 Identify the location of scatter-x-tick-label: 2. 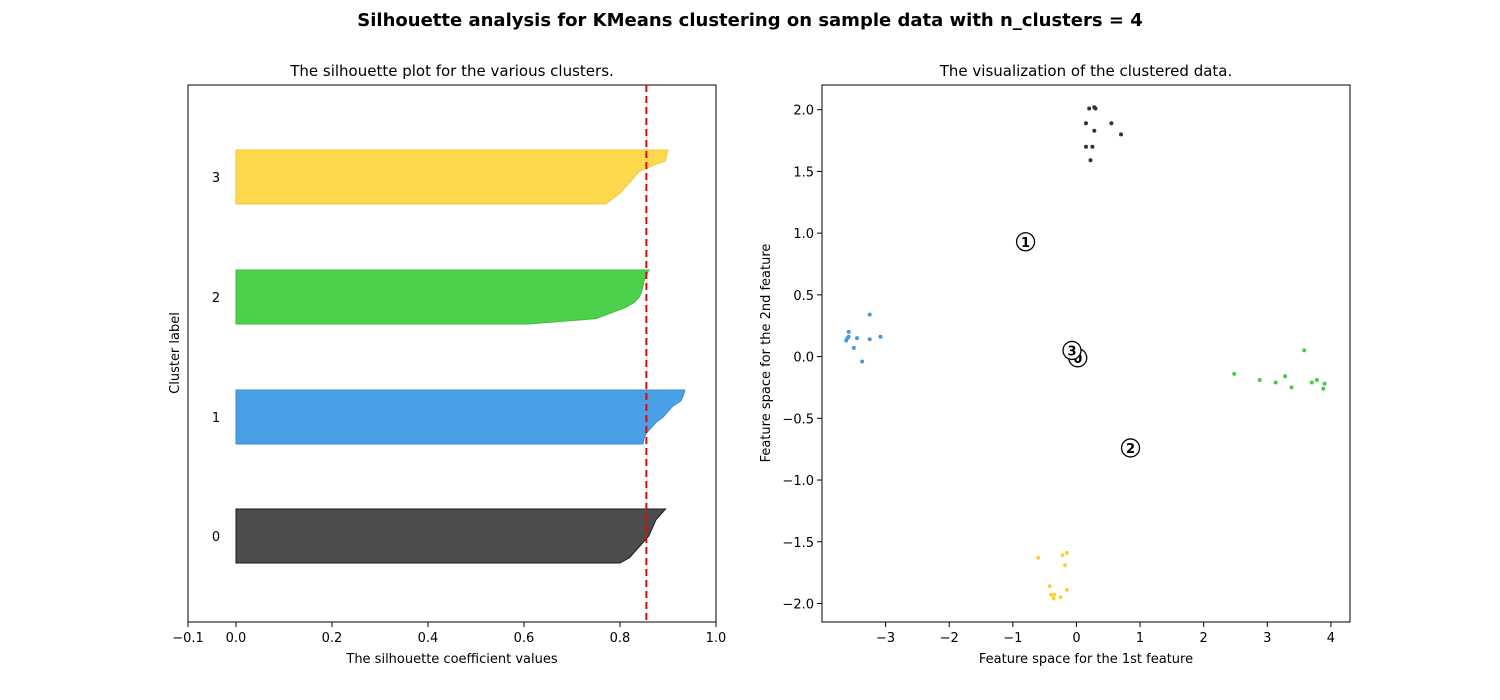
(1204, 638).